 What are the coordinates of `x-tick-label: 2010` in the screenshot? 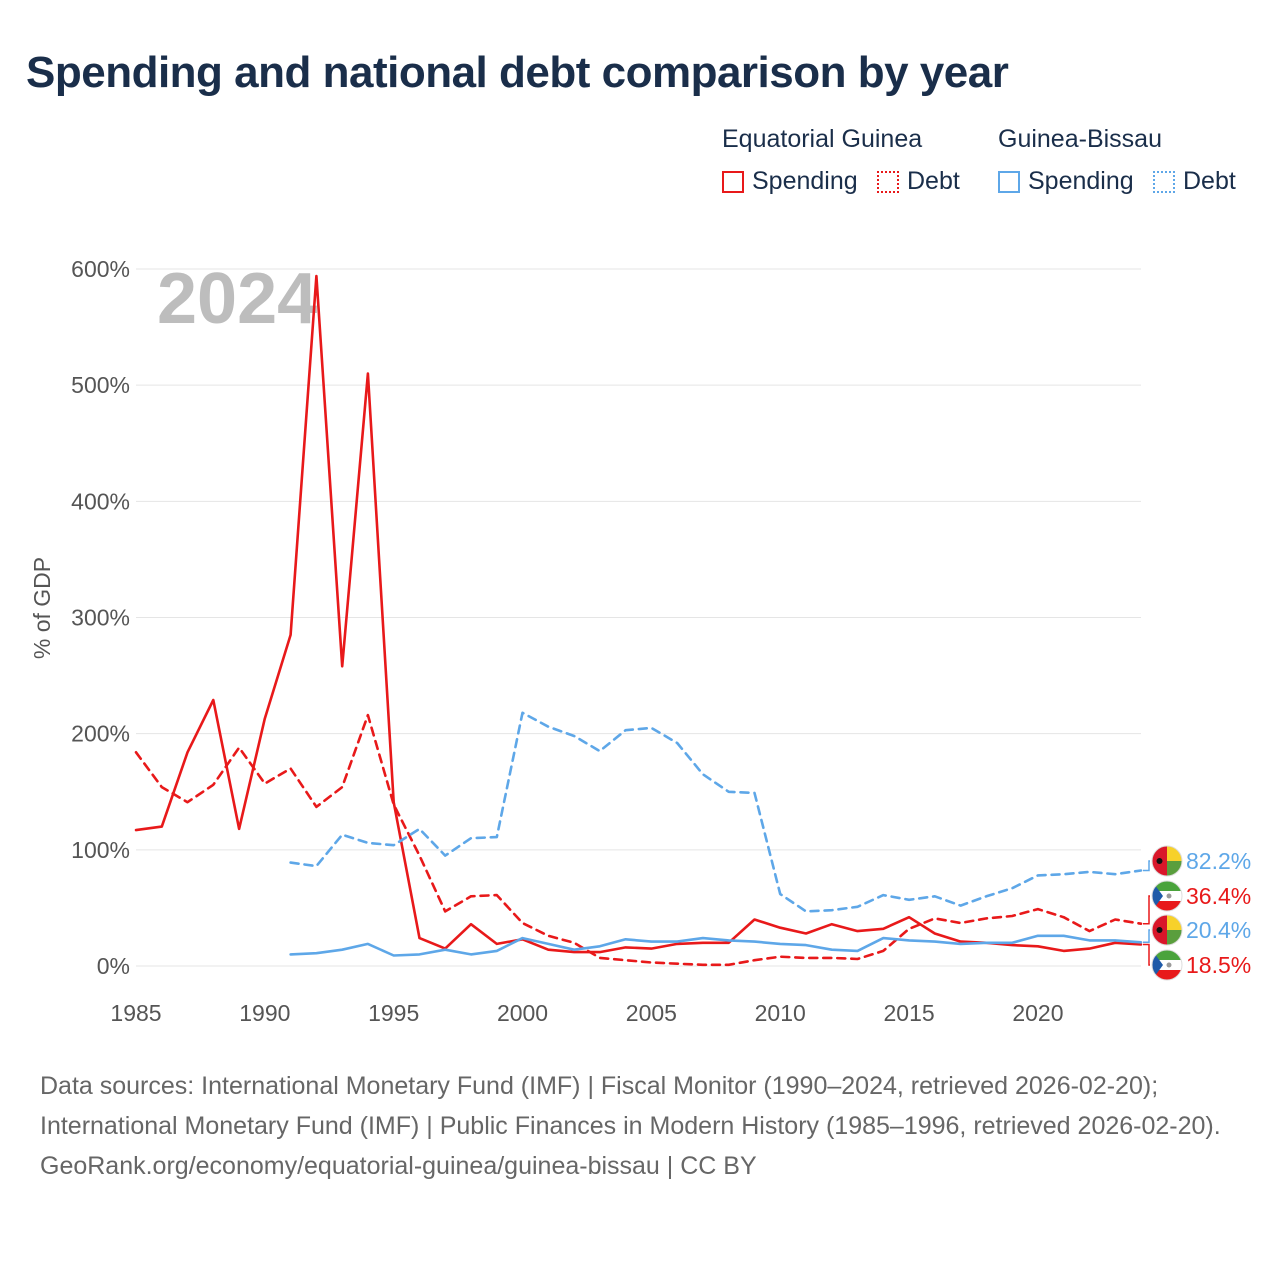 It's located at (780, 1013).